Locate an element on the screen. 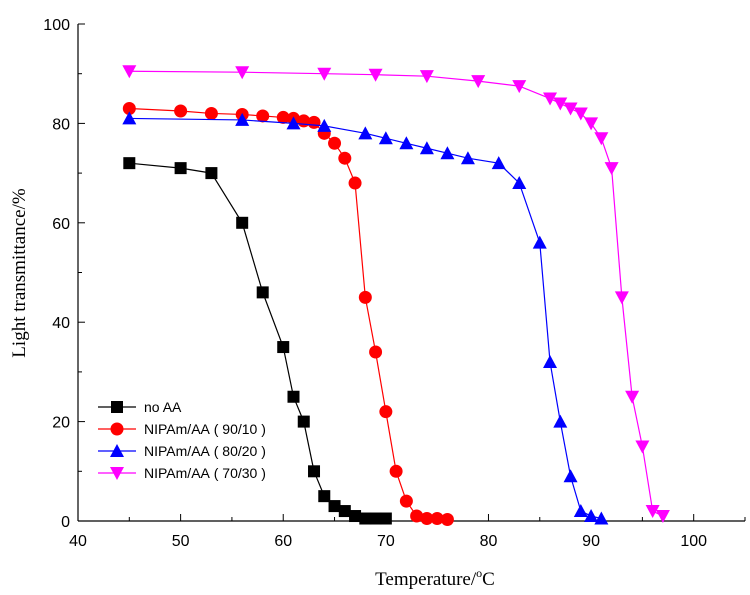 This screenshot has height=595, width=750. y-tick-label: 20 is located at coordinates (61, 423).